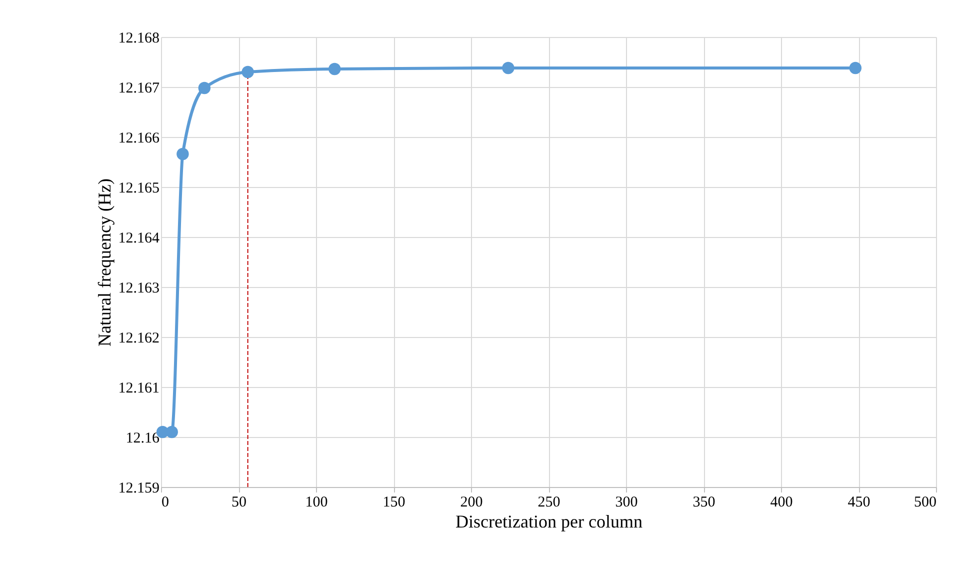  Describe the element at coordinates (704, 502) in the screenshot. I see `x-tick-label: 350` at that location.